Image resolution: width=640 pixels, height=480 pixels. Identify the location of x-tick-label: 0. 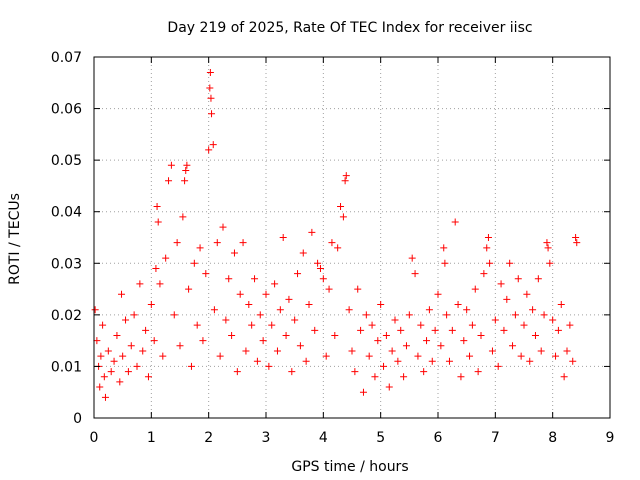
(94, 438).